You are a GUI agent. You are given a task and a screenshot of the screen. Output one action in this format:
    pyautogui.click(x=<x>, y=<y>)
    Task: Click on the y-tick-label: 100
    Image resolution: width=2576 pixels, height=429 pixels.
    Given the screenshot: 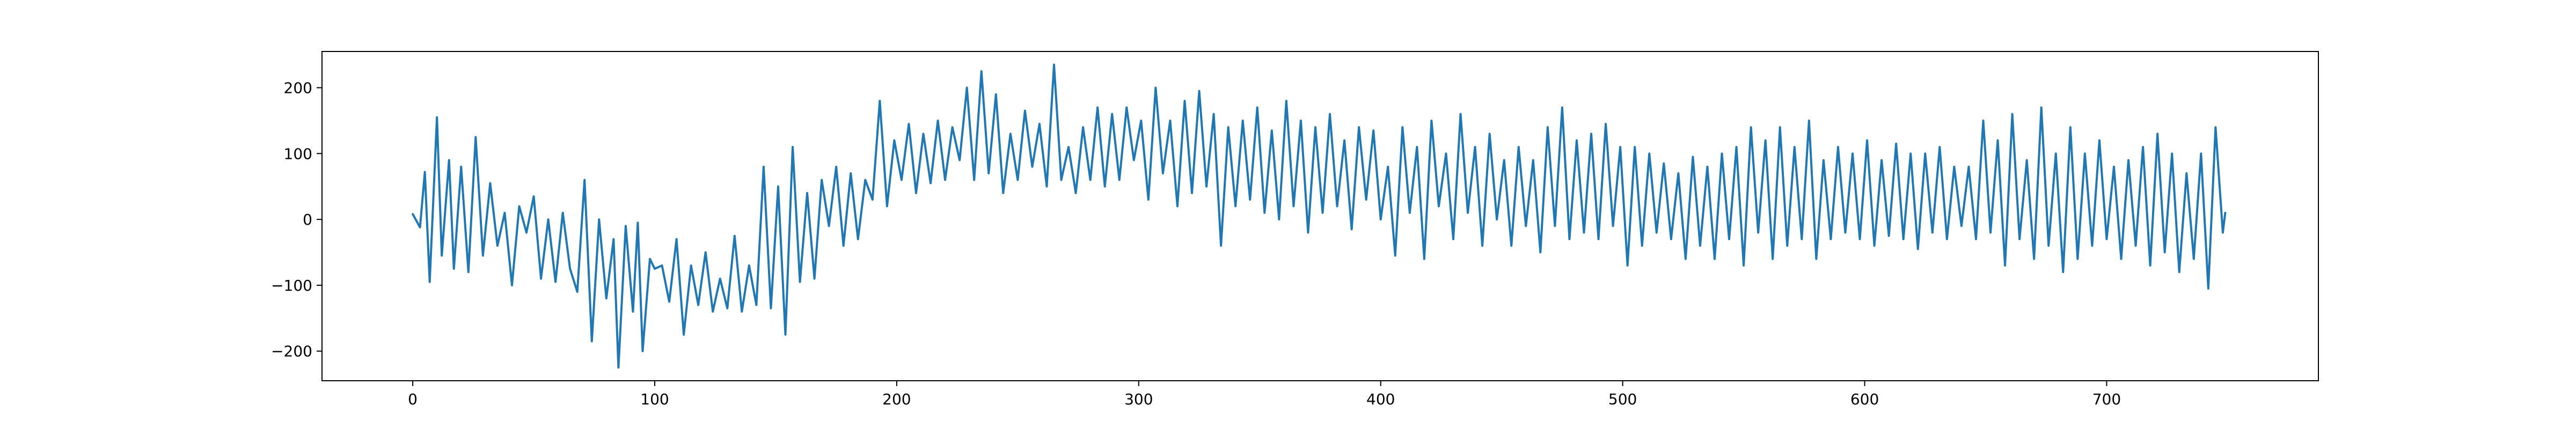 What is the action you would take?
    pyautogui.click(x=298, y=153)
    